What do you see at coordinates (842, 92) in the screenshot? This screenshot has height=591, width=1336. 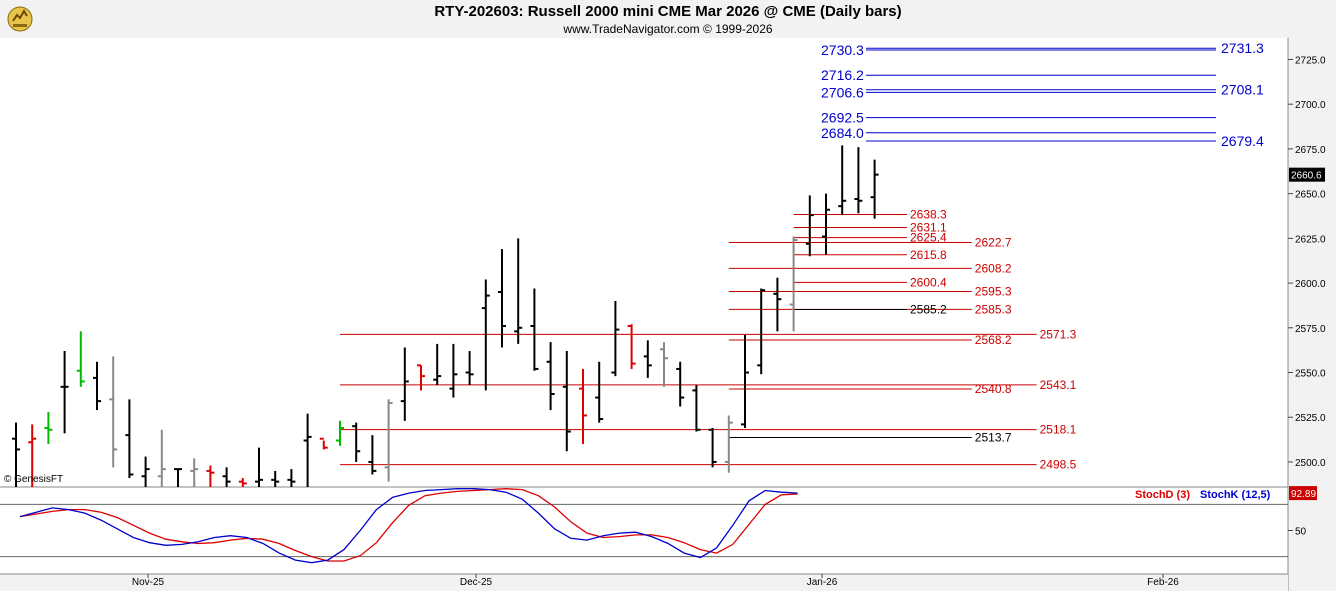 I see `blue-level-label-left: 2706.6` at bounding box center [842, 92].